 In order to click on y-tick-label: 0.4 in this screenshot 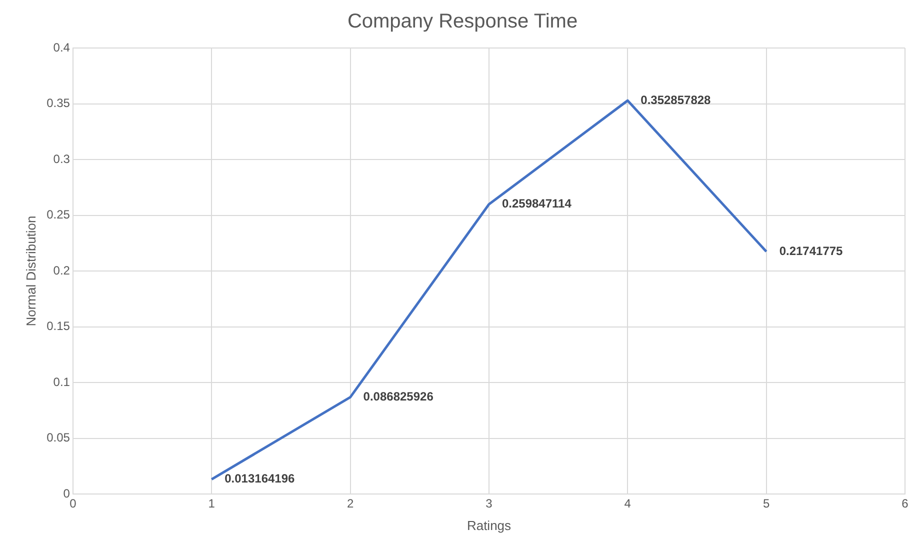, I will do `click(61, 47)`.